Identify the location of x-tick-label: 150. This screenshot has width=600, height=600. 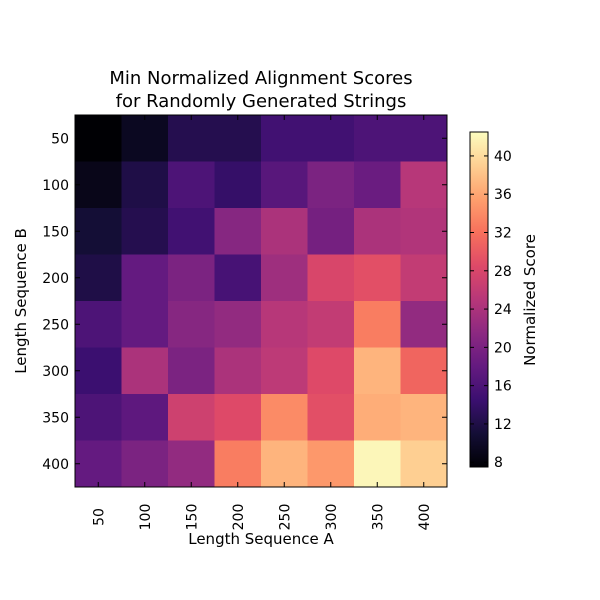
(192, 517).